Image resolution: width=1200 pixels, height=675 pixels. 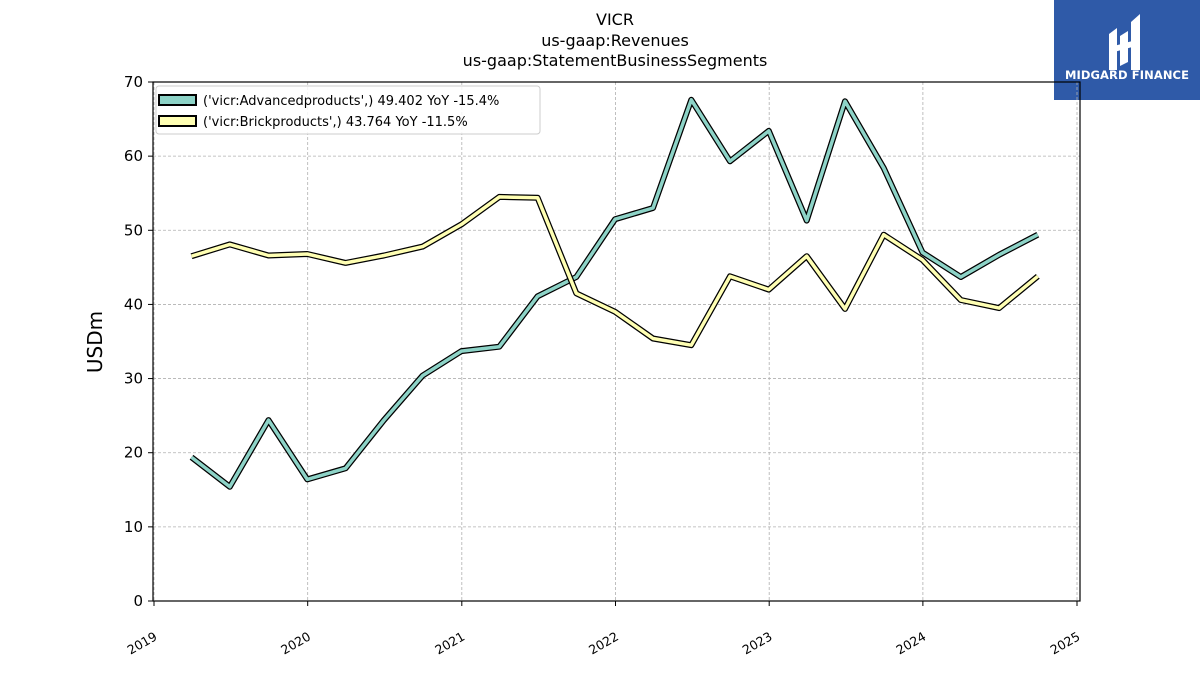 What do you see at coordinates (1124, 42) in the screenshot?
I see `logo-mark-icon` at bounding box center [1124, 42].